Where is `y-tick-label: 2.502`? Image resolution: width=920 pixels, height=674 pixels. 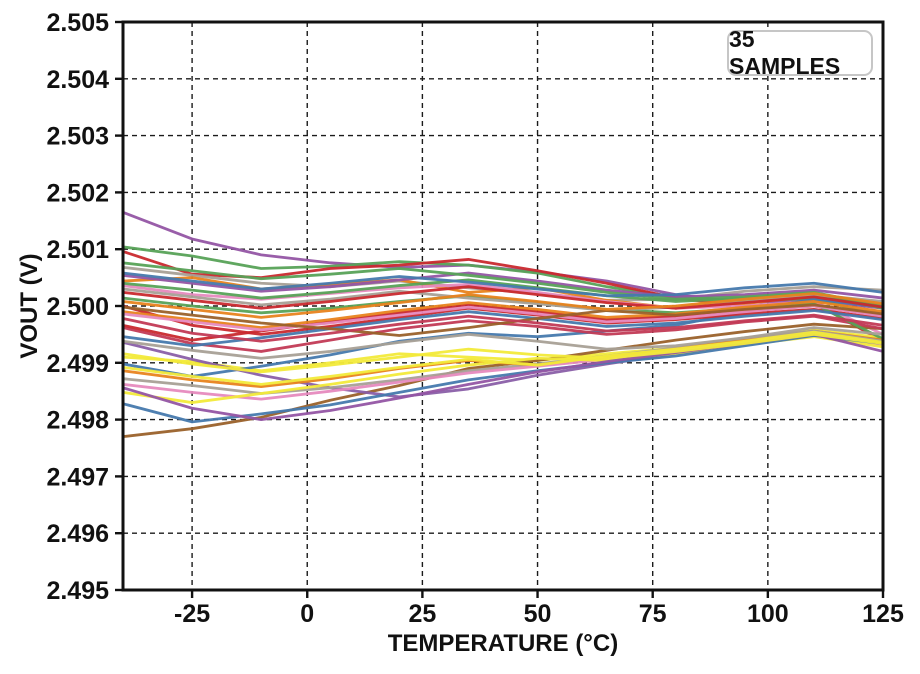 y-tick-label: 2.502 is located at coordinates (77, 193).